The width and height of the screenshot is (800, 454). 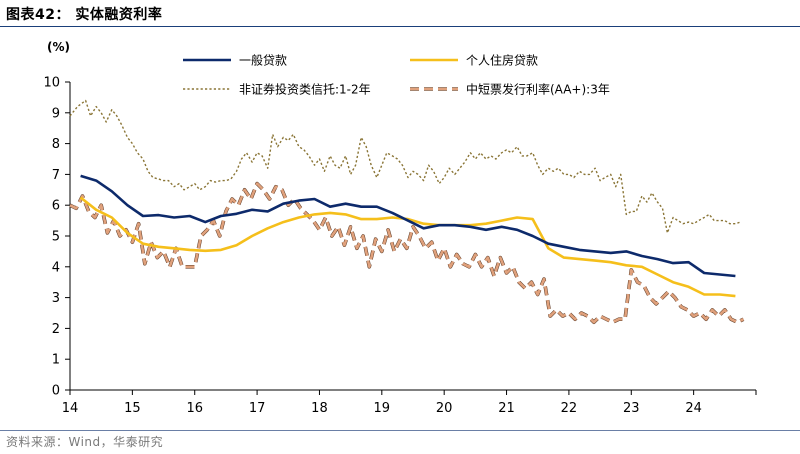 What do you see at coordinates (85, 442) in the screenshot?
I see `source-note: 资料来源：Wind，华泰研究` at bounding box center [85, 442].